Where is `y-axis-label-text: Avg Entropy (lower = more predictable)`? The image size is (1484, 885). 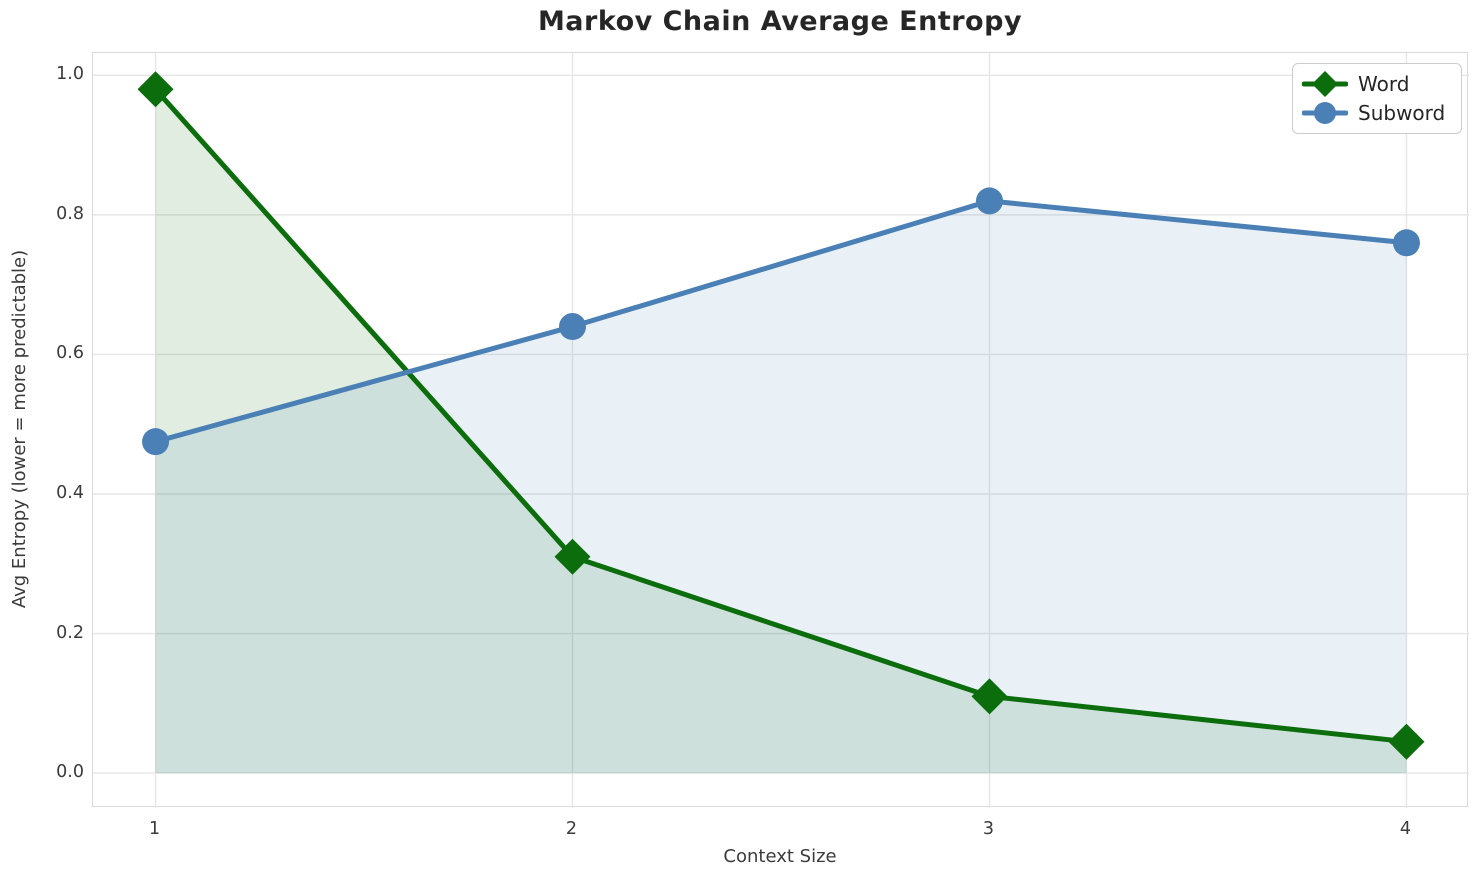 y-axis-label-text: Avg Entropy (lower = more predictable) is located at coordinates (19, 429).